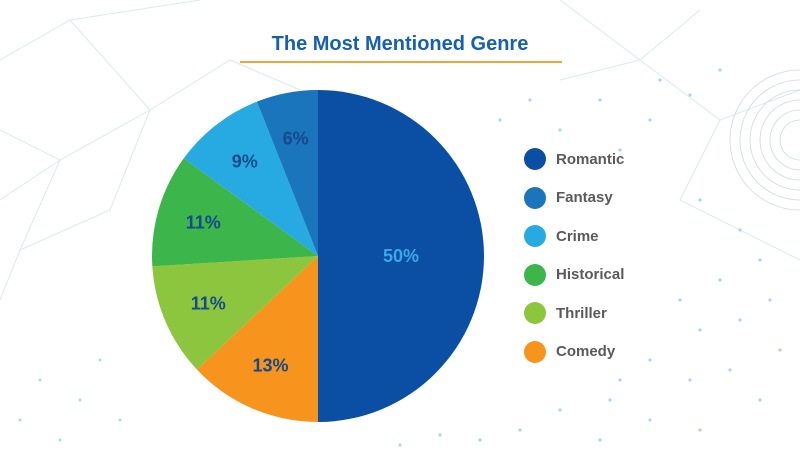  I want to click on legend-label: Romantic, so click(590, 159).